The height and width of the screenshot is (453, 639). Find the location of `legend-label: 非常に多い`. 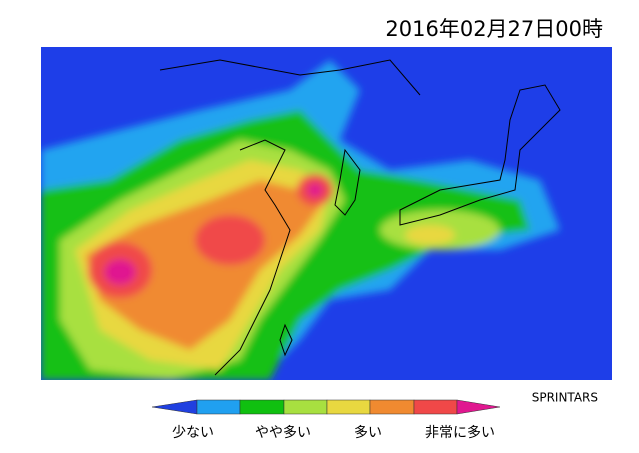

legend-label: 非常に多い is located at coordinates (460, 433).